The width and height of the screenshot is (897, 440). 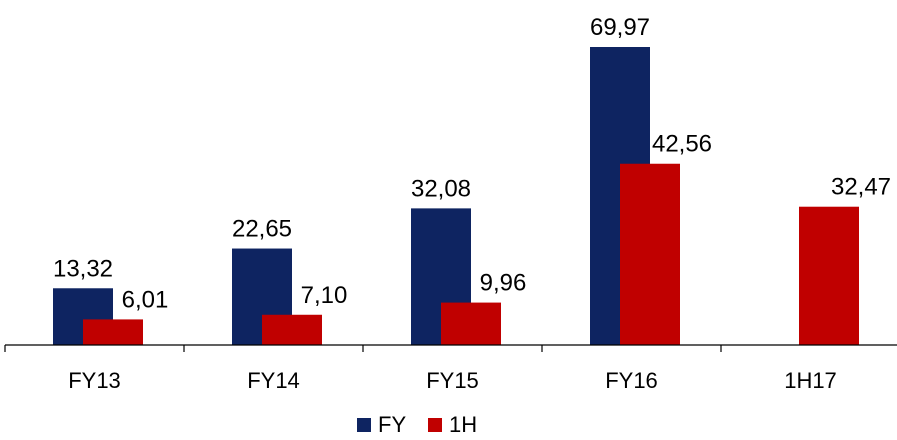 What do you see at coordinates (441, 188) in the screenshot?
I see `data-label-fy-fy15: 32,08` at bounding box center [441, 188].